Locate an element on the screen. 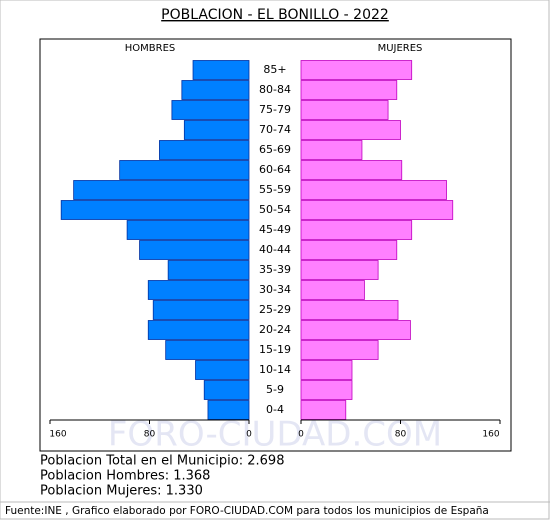 Image resolution: width=550 pixels, height=520 pixels. category-label: 15-19 is located at coordinates (275, 349).